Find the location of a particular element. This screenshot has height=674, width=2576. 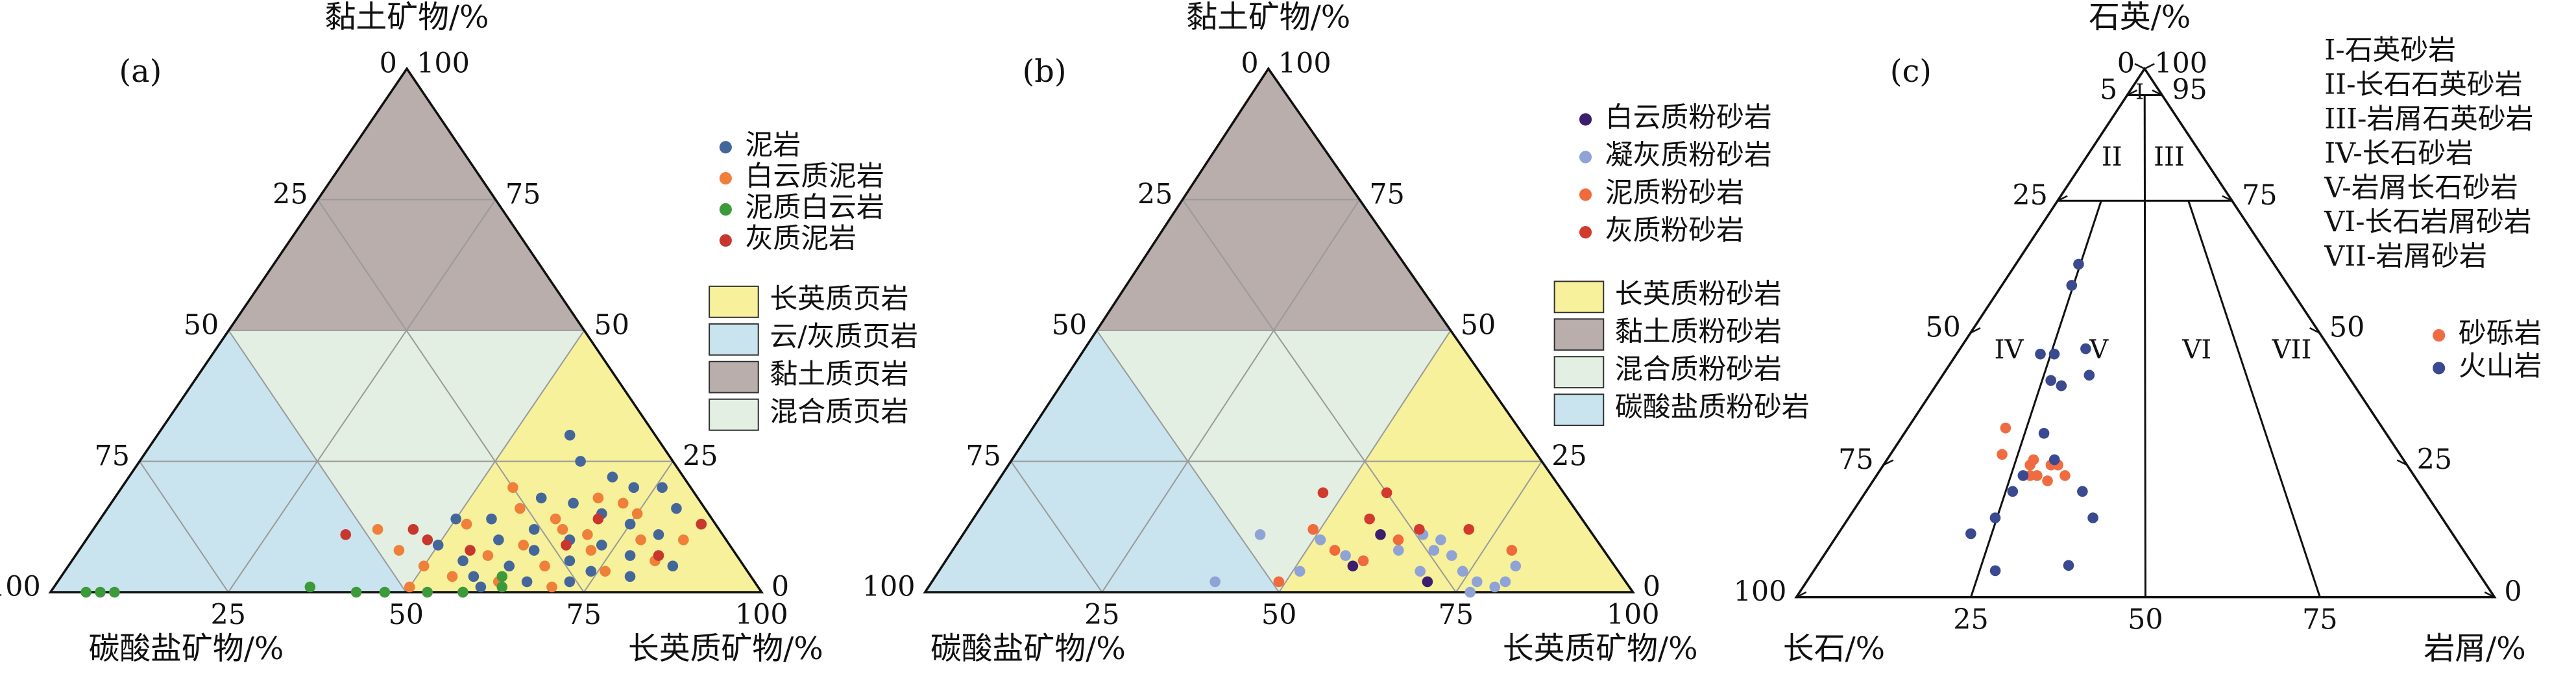

class-legend-text: I-石英砂岩 is located at coordinates (2390, 50).